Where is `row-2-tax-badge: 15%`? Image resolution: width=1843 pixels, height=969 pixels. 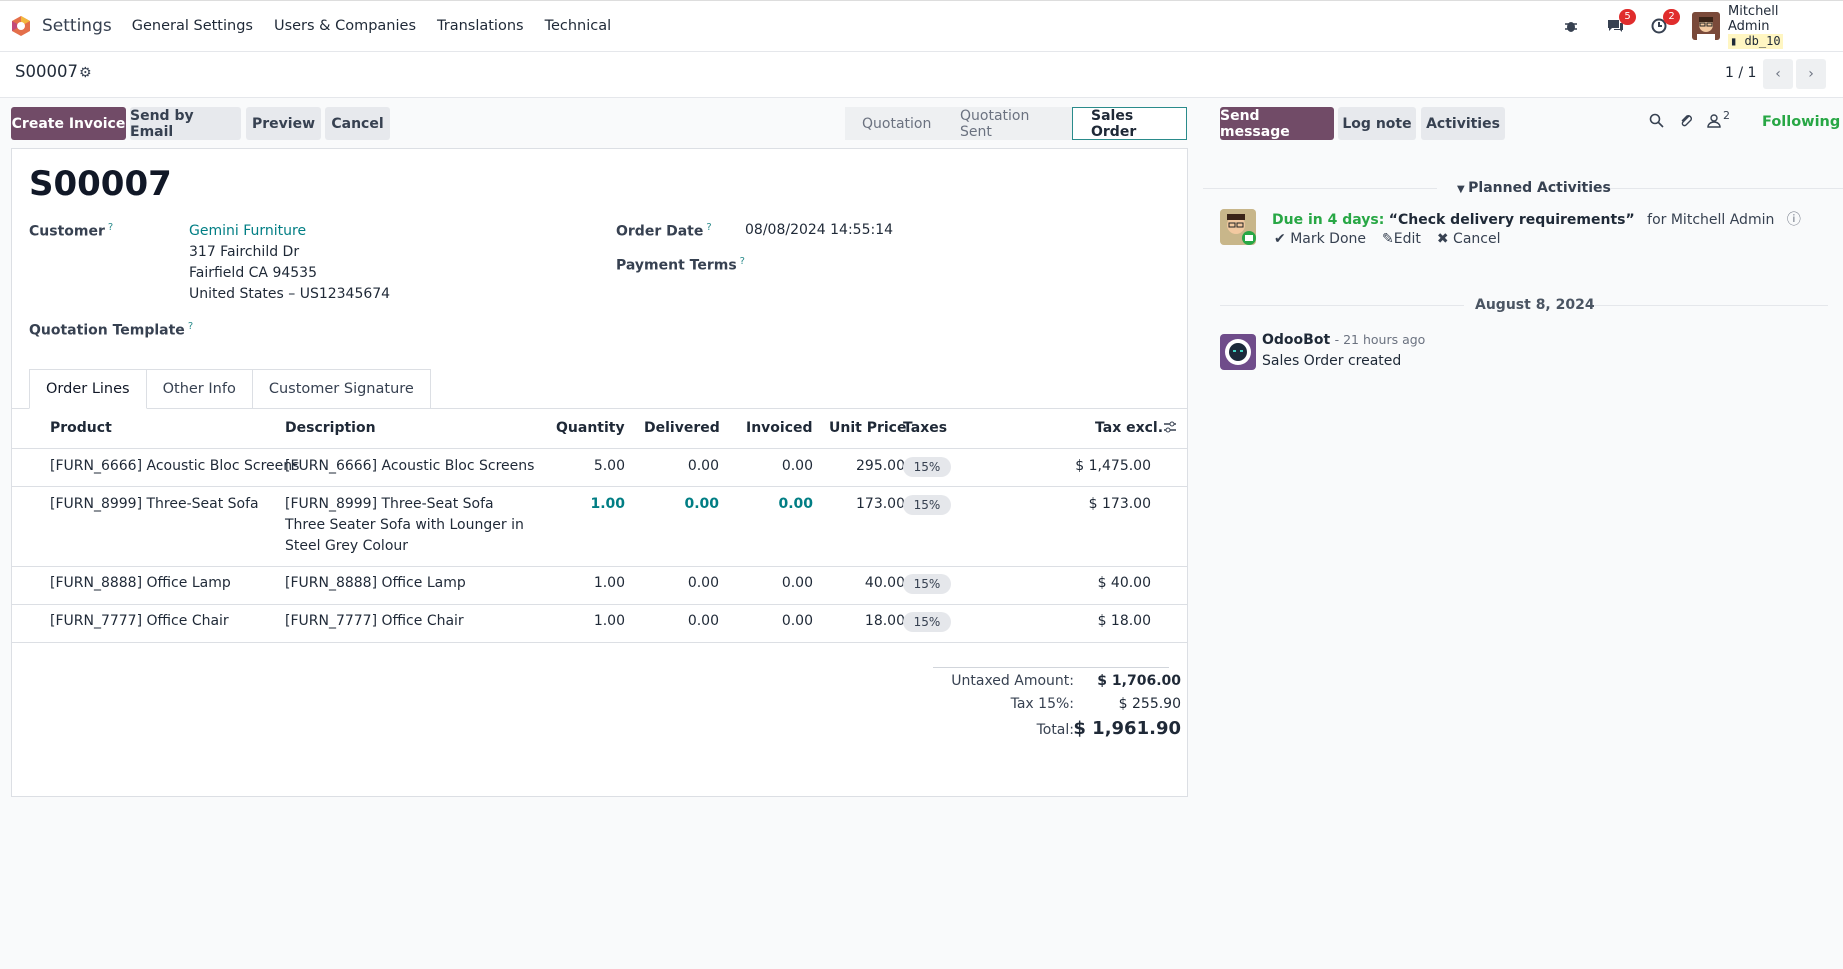 row-2-tax-badge: 15% is located at coordinates (927, 505).